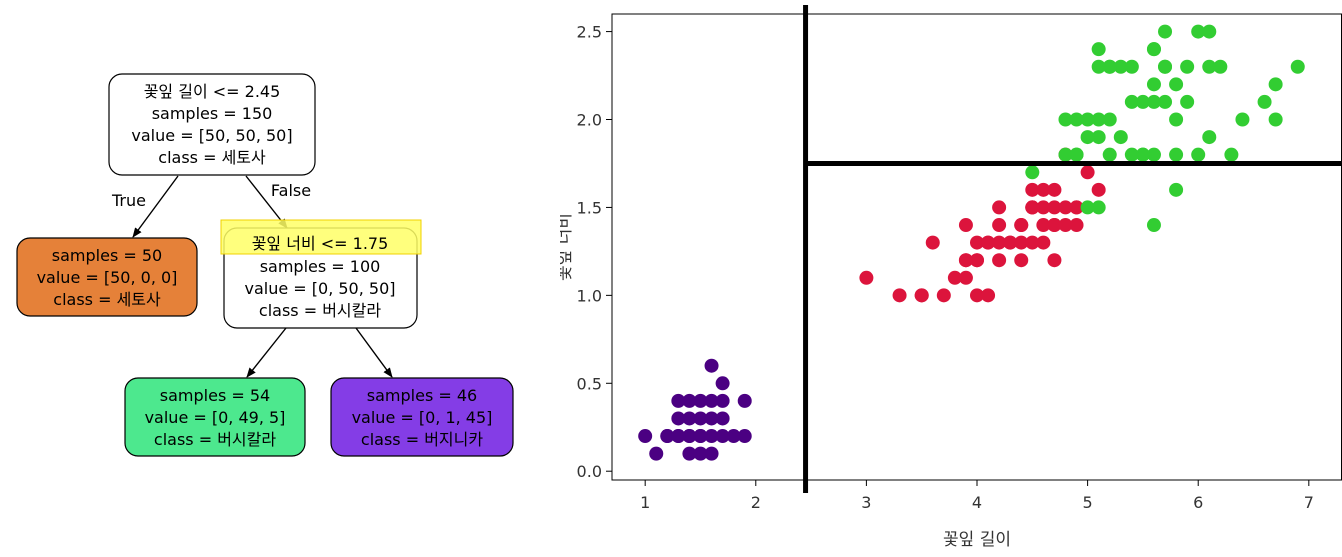  I want to click on x-tick-label: 3, so click(866, 502).